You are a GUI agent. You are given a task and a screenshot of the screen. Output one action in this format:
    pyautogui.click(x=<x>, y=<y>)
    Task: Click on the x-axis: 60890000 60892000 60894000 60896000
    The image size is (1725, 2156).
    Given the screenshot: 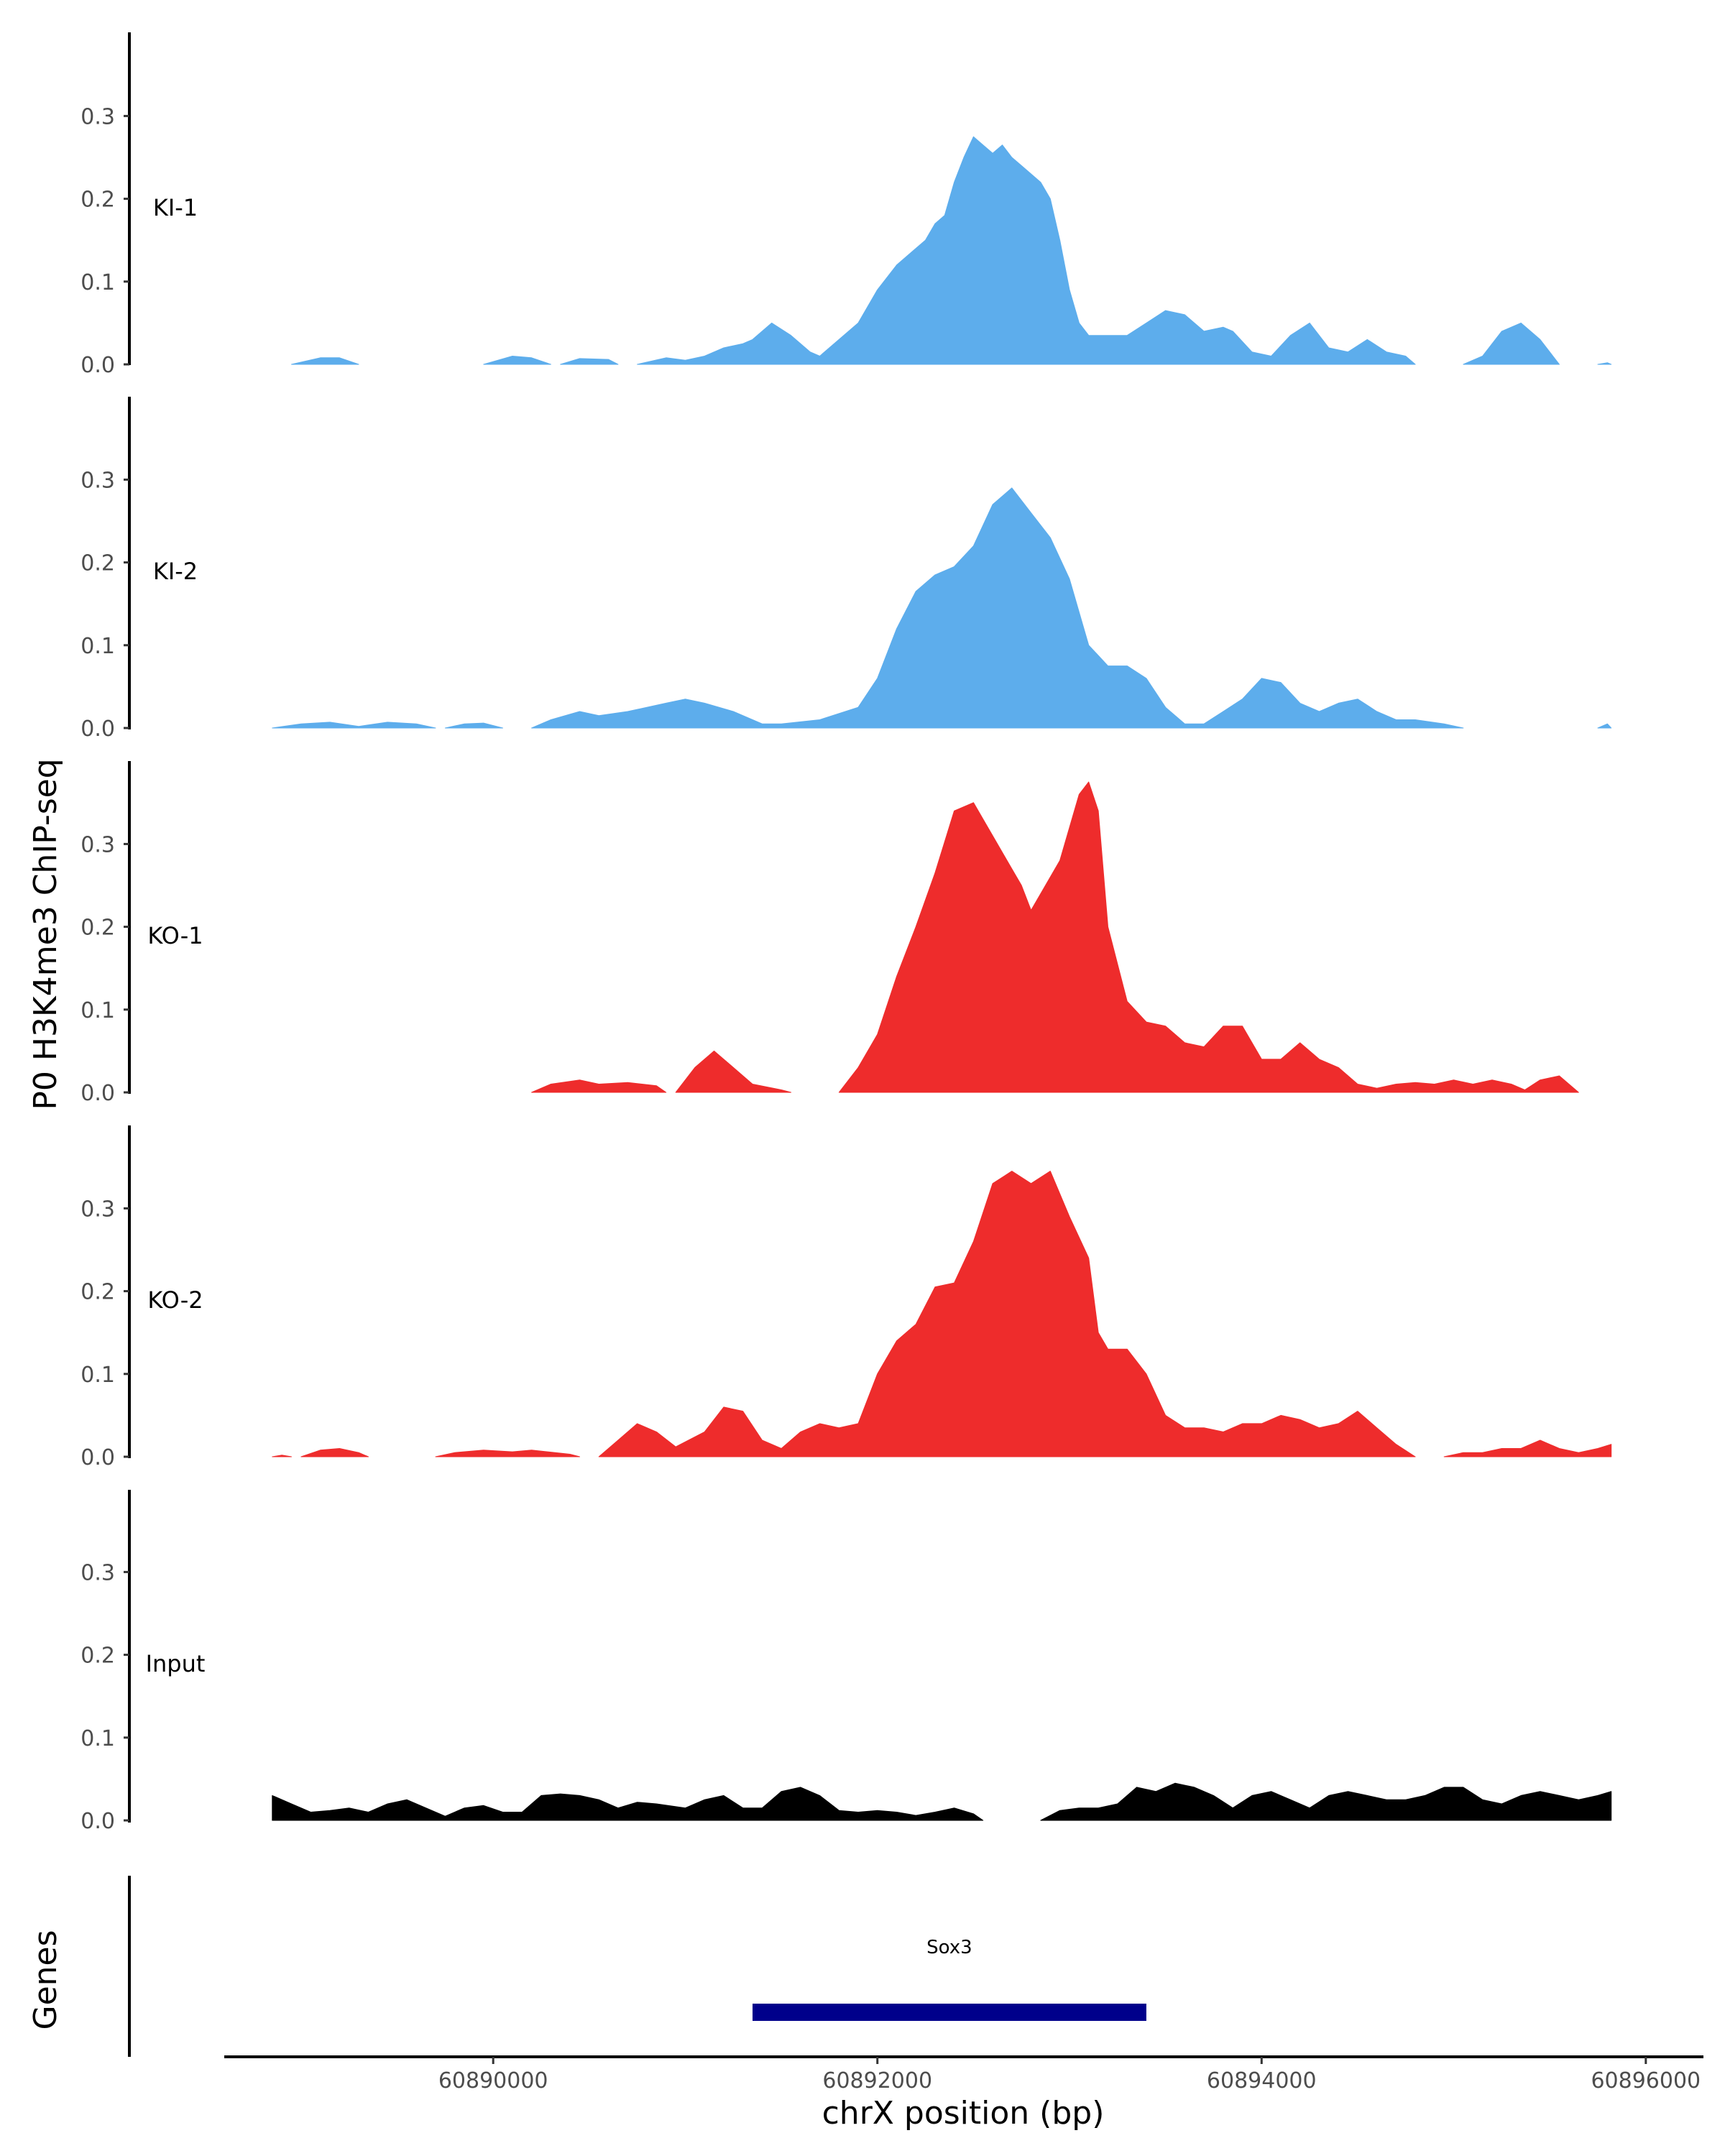 What is the action you would take?
    pyautogui.click(x=963, y=2074)
    